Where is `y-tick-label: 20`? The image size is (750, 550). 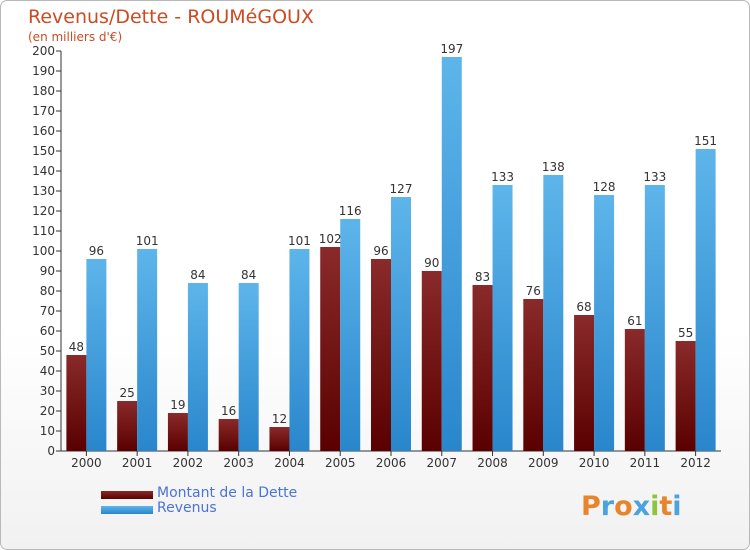
y-tick-label: 20 is located at coordinates (47, 411).